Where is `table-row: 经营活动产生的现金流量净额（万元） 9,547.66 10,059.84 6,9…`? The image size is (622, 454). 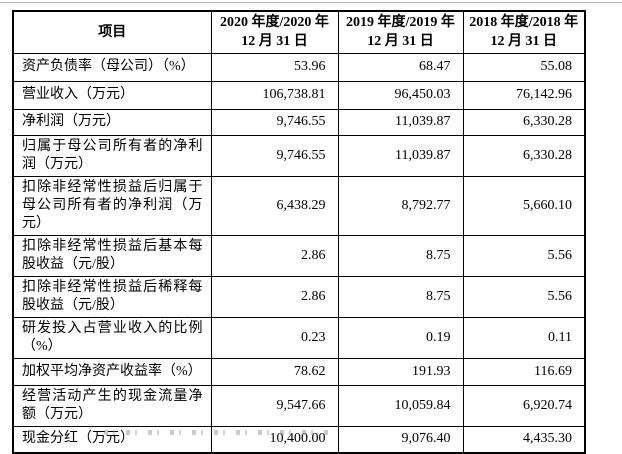
table-row: 经营活动产生的现金流量净额（万元） 9,547.66 10,059.84 6,9… is located at coordinates (299, 405).